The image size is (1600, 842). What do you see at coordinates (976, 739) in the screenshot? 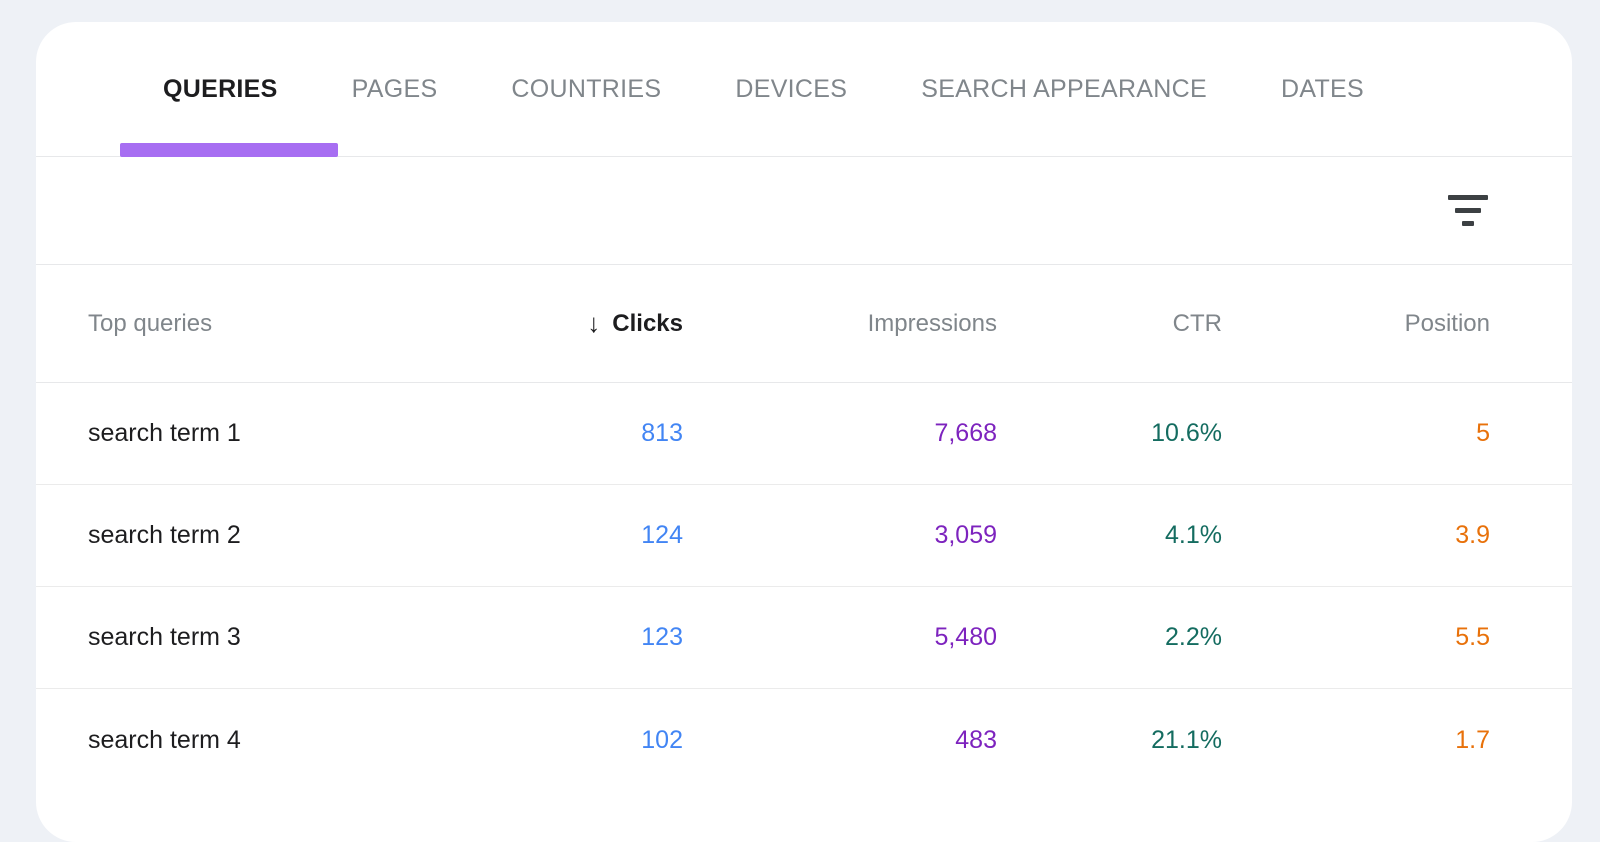
I see `impressions-cell: 483` at bounding box center [976, 739].